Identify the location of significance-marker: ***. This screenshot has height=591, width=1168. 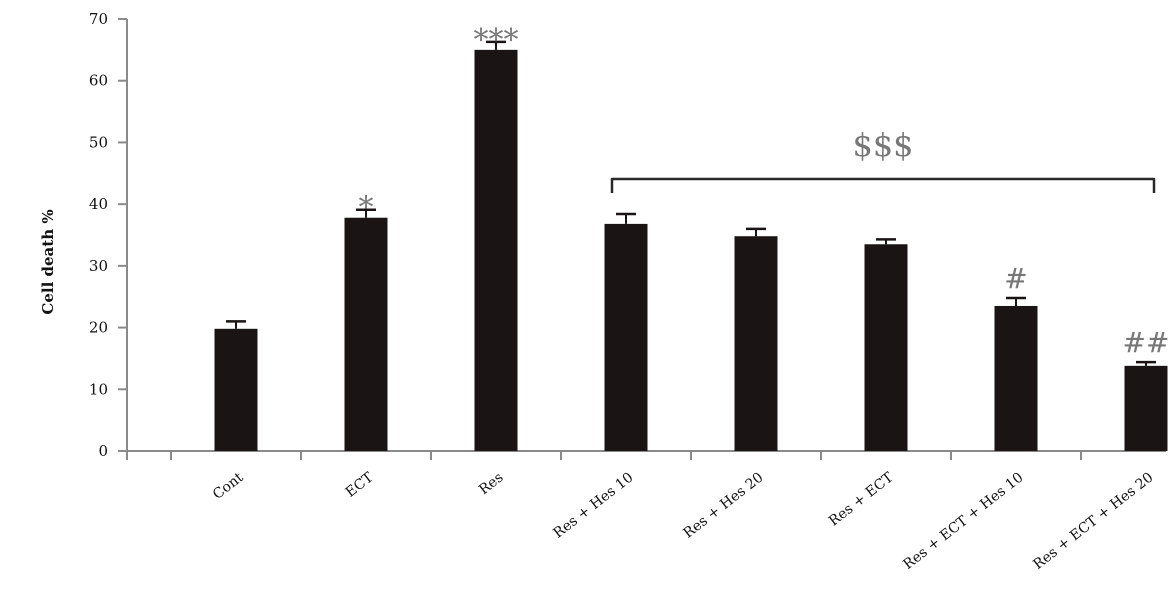
(496, 40).